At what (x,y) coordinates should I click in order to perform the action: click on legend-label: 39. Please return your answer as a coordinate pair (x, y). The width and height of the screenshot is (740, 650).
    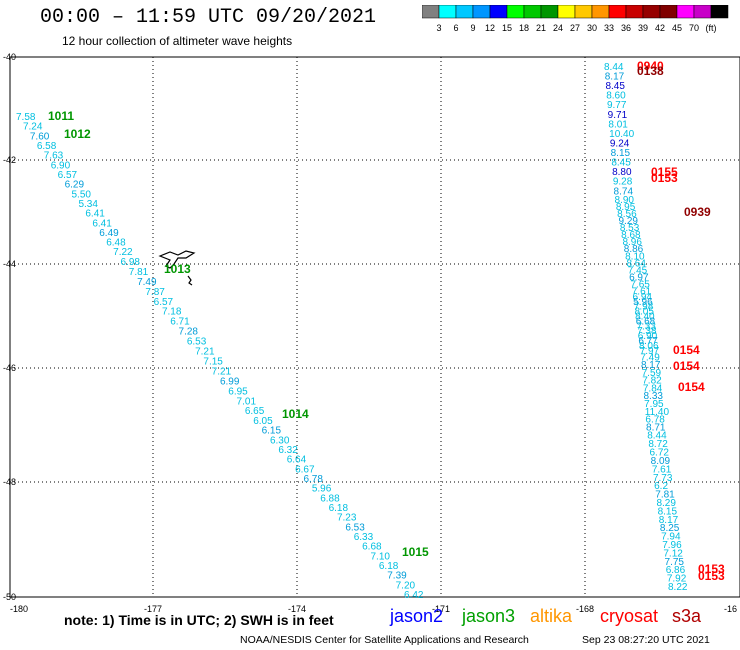
    Looking at the image, I should click on (643, 28).